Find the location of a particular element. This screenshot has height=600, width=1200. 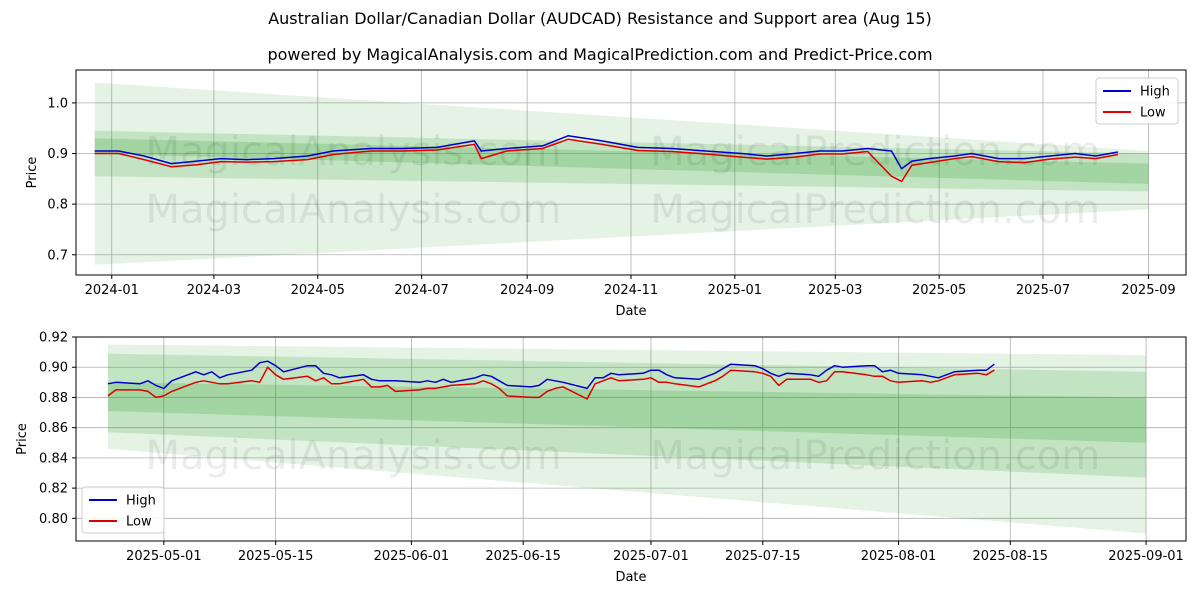

x-tick-label: 2024-07 is located at coordinates (421, 290).